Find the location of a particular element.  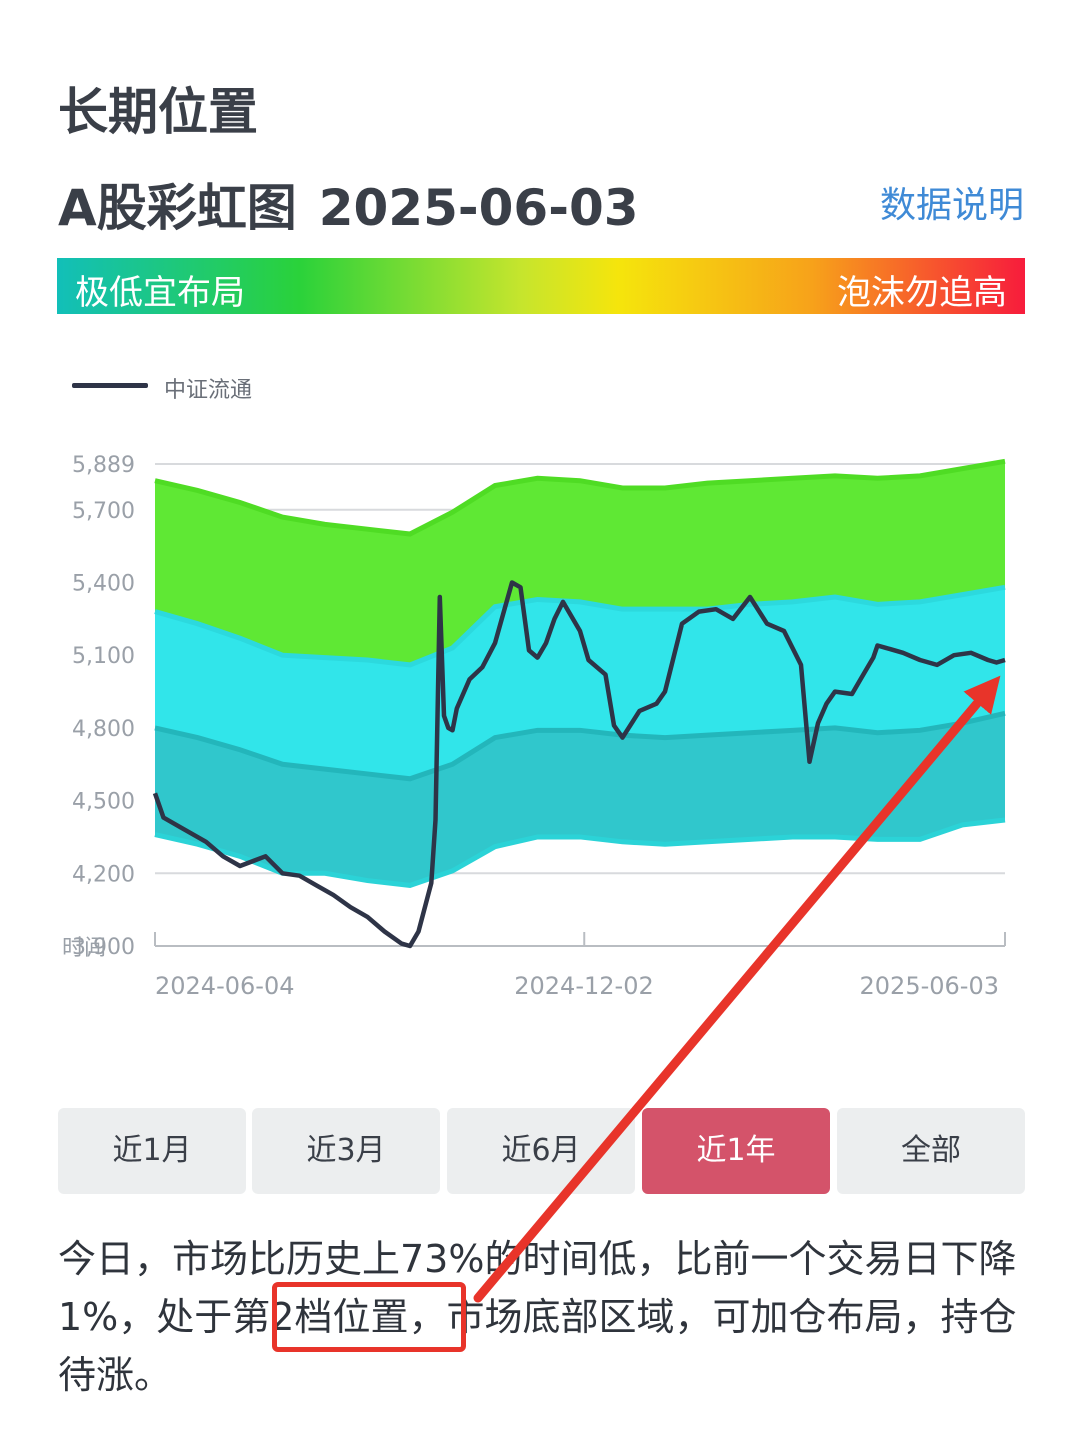

x-axis-label: 时间 is located at coordinates (84, 948).